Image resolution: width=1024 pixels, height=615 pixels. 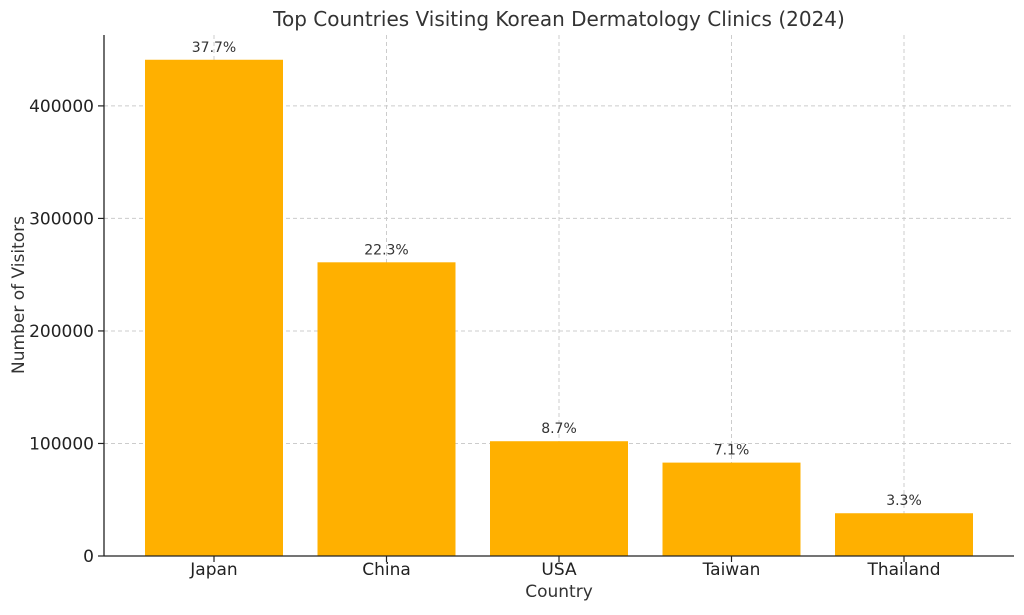 What do you see at coordinates (904, 501) in the screenshot?
I see `data-label-thailand: 3.3%` at bounding box center [904, 501].